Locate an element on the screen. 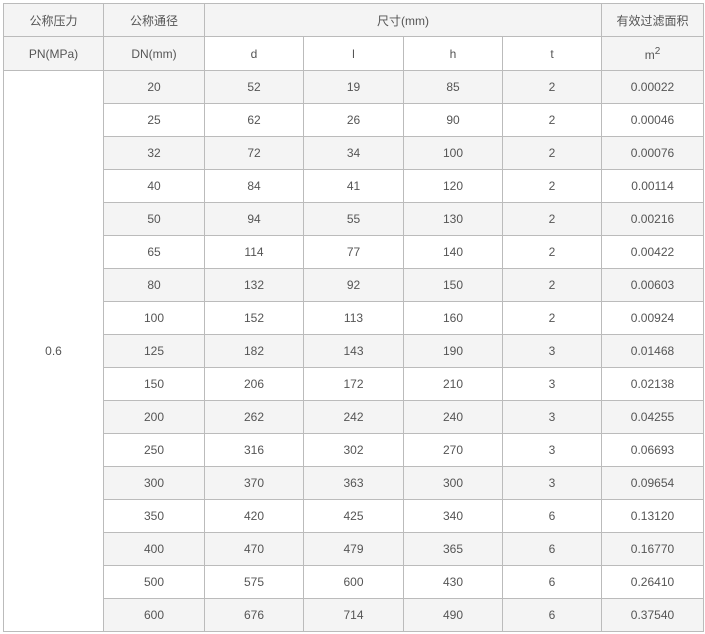  cell-h: 490 is located at coordinates (453, 615).